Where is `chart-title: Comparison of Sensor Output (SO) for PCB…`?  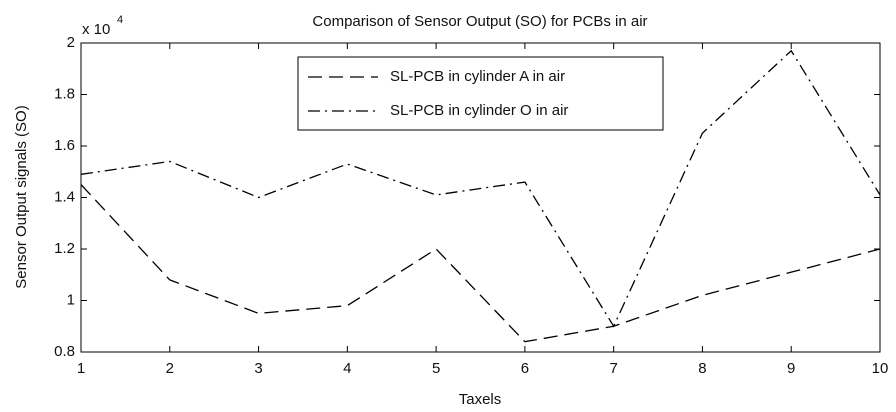
chart-title: Comparison of Sensor Output (SO) for PCB… is located at coordinates (479, 21).